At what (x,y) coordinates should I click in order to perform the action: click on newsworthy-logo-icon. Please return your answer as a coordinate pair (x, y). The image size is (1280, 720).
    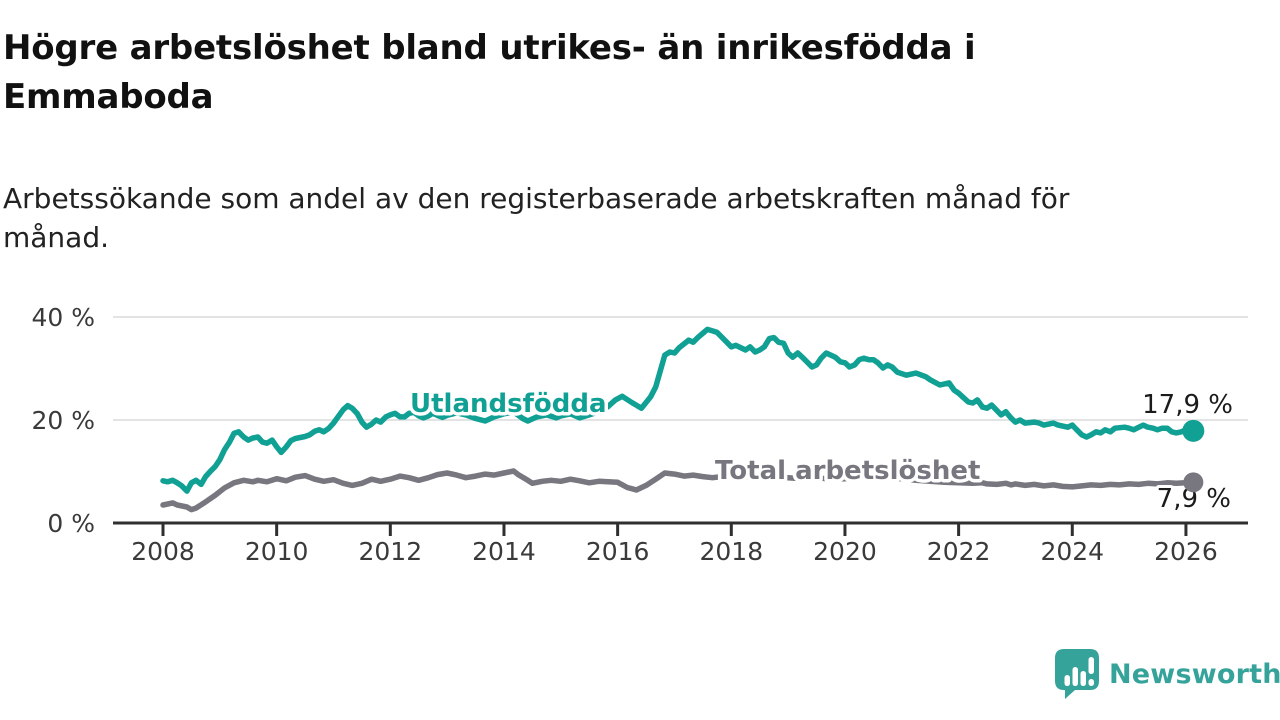
    Looking at the image, I should click on (1077, 674).